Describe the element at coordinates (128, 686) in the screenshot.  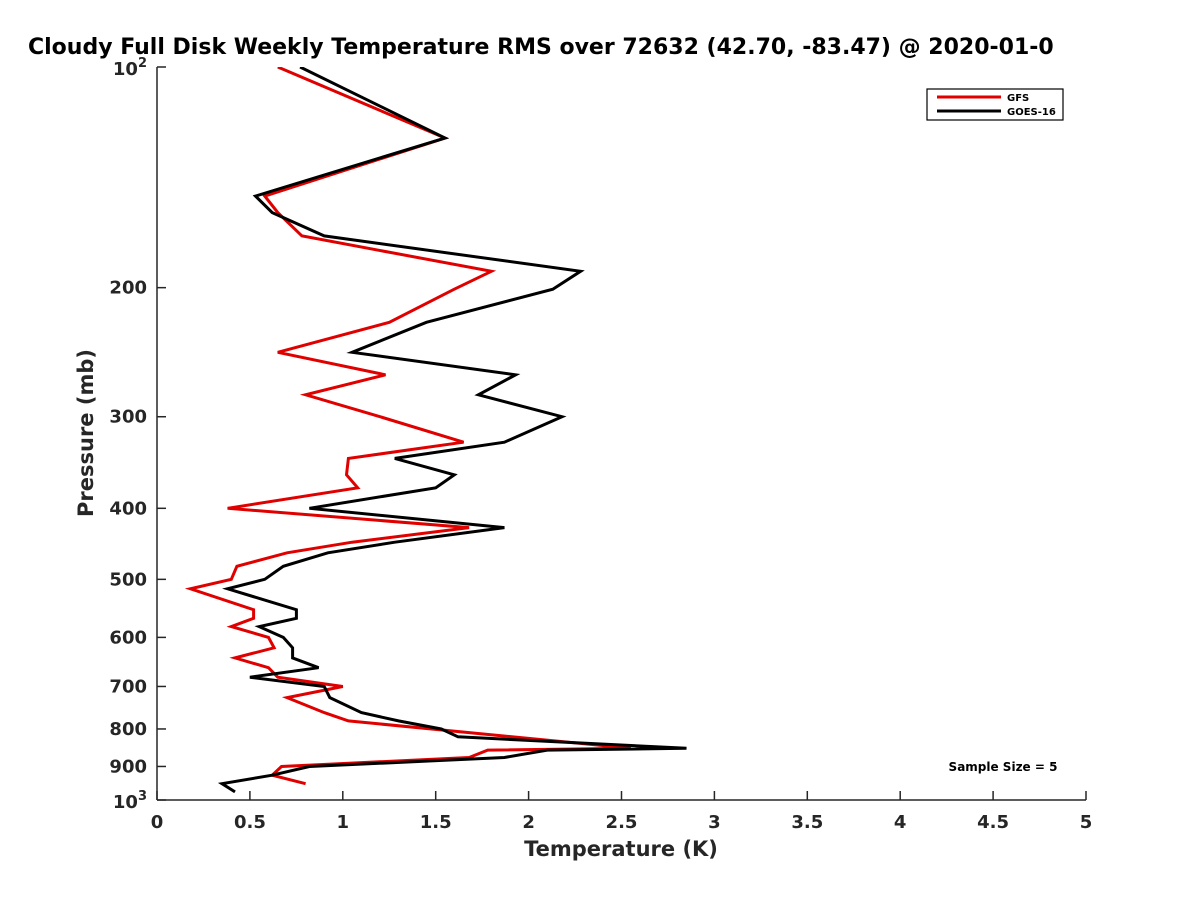
I see `y-tick-label: 700` at that location.